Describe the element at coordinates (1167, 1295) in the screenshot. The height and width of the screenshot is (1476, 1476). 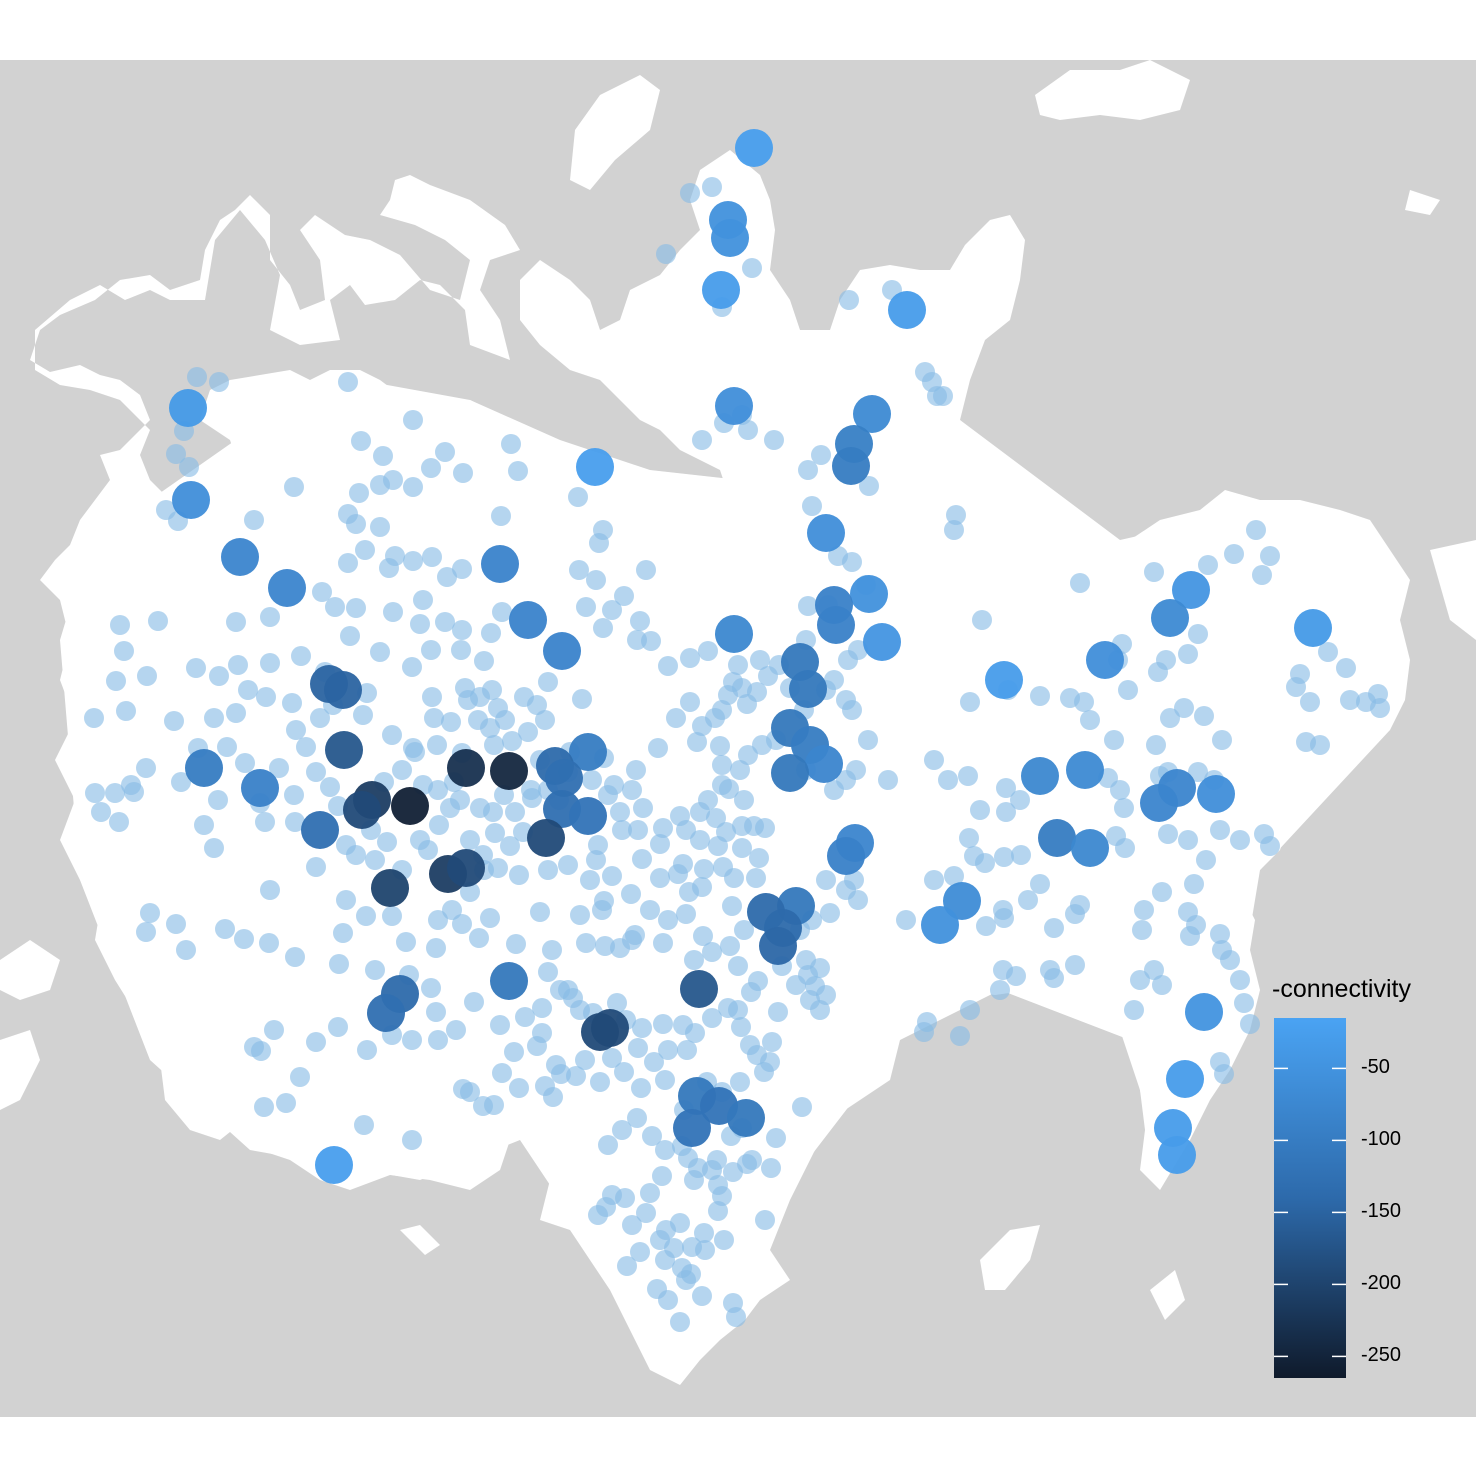
I see `island-south-far-east` at that location.